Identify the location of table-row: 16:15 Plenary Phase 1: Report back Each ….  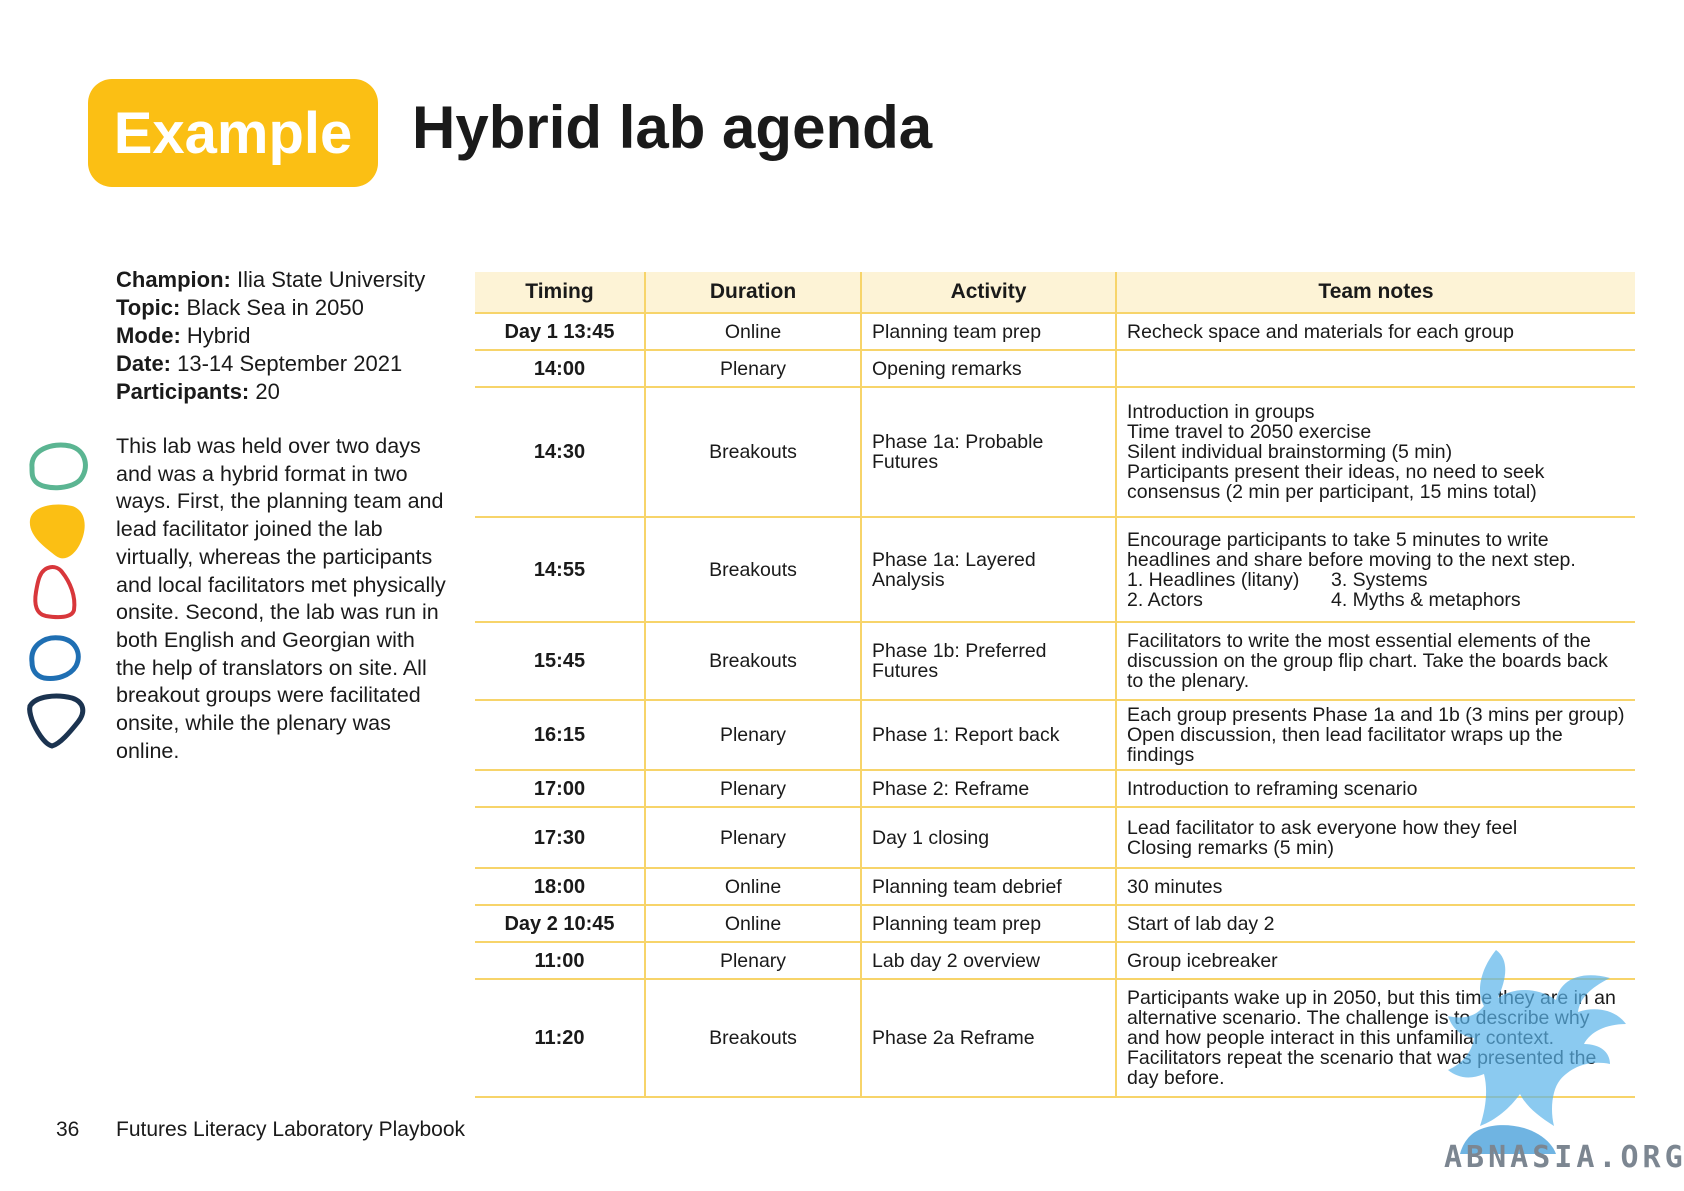
(1055, 735).